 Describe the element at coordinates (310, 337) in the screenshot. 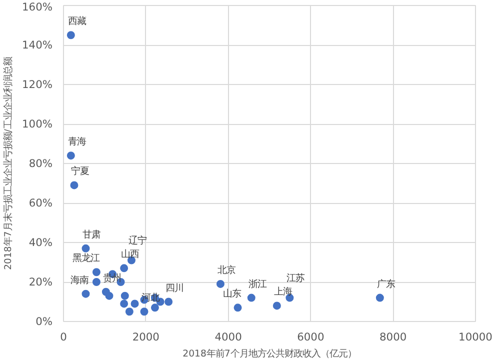

I see `x-tick-label: 6000` at that location.